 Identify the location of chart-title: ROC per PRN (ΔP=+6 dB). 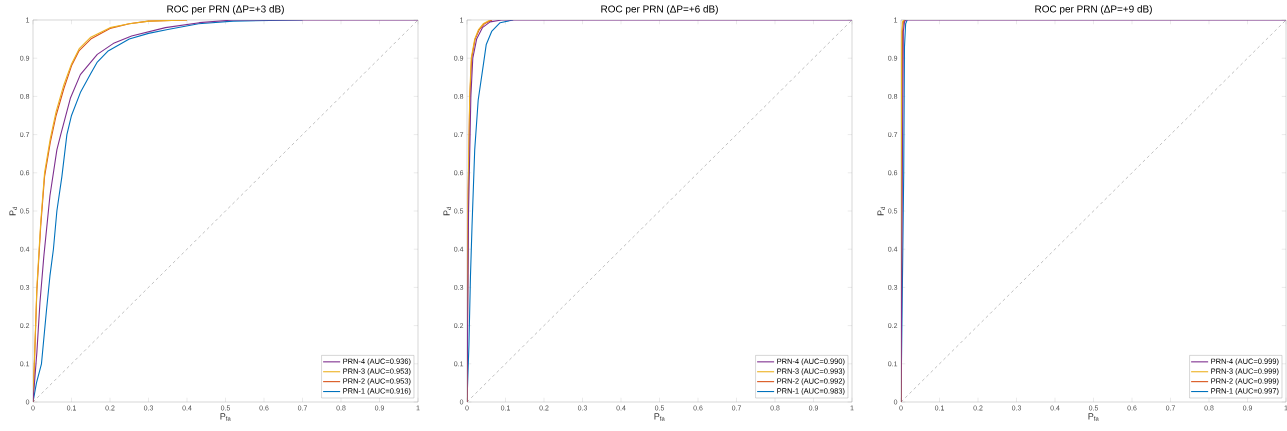
(659, 10).